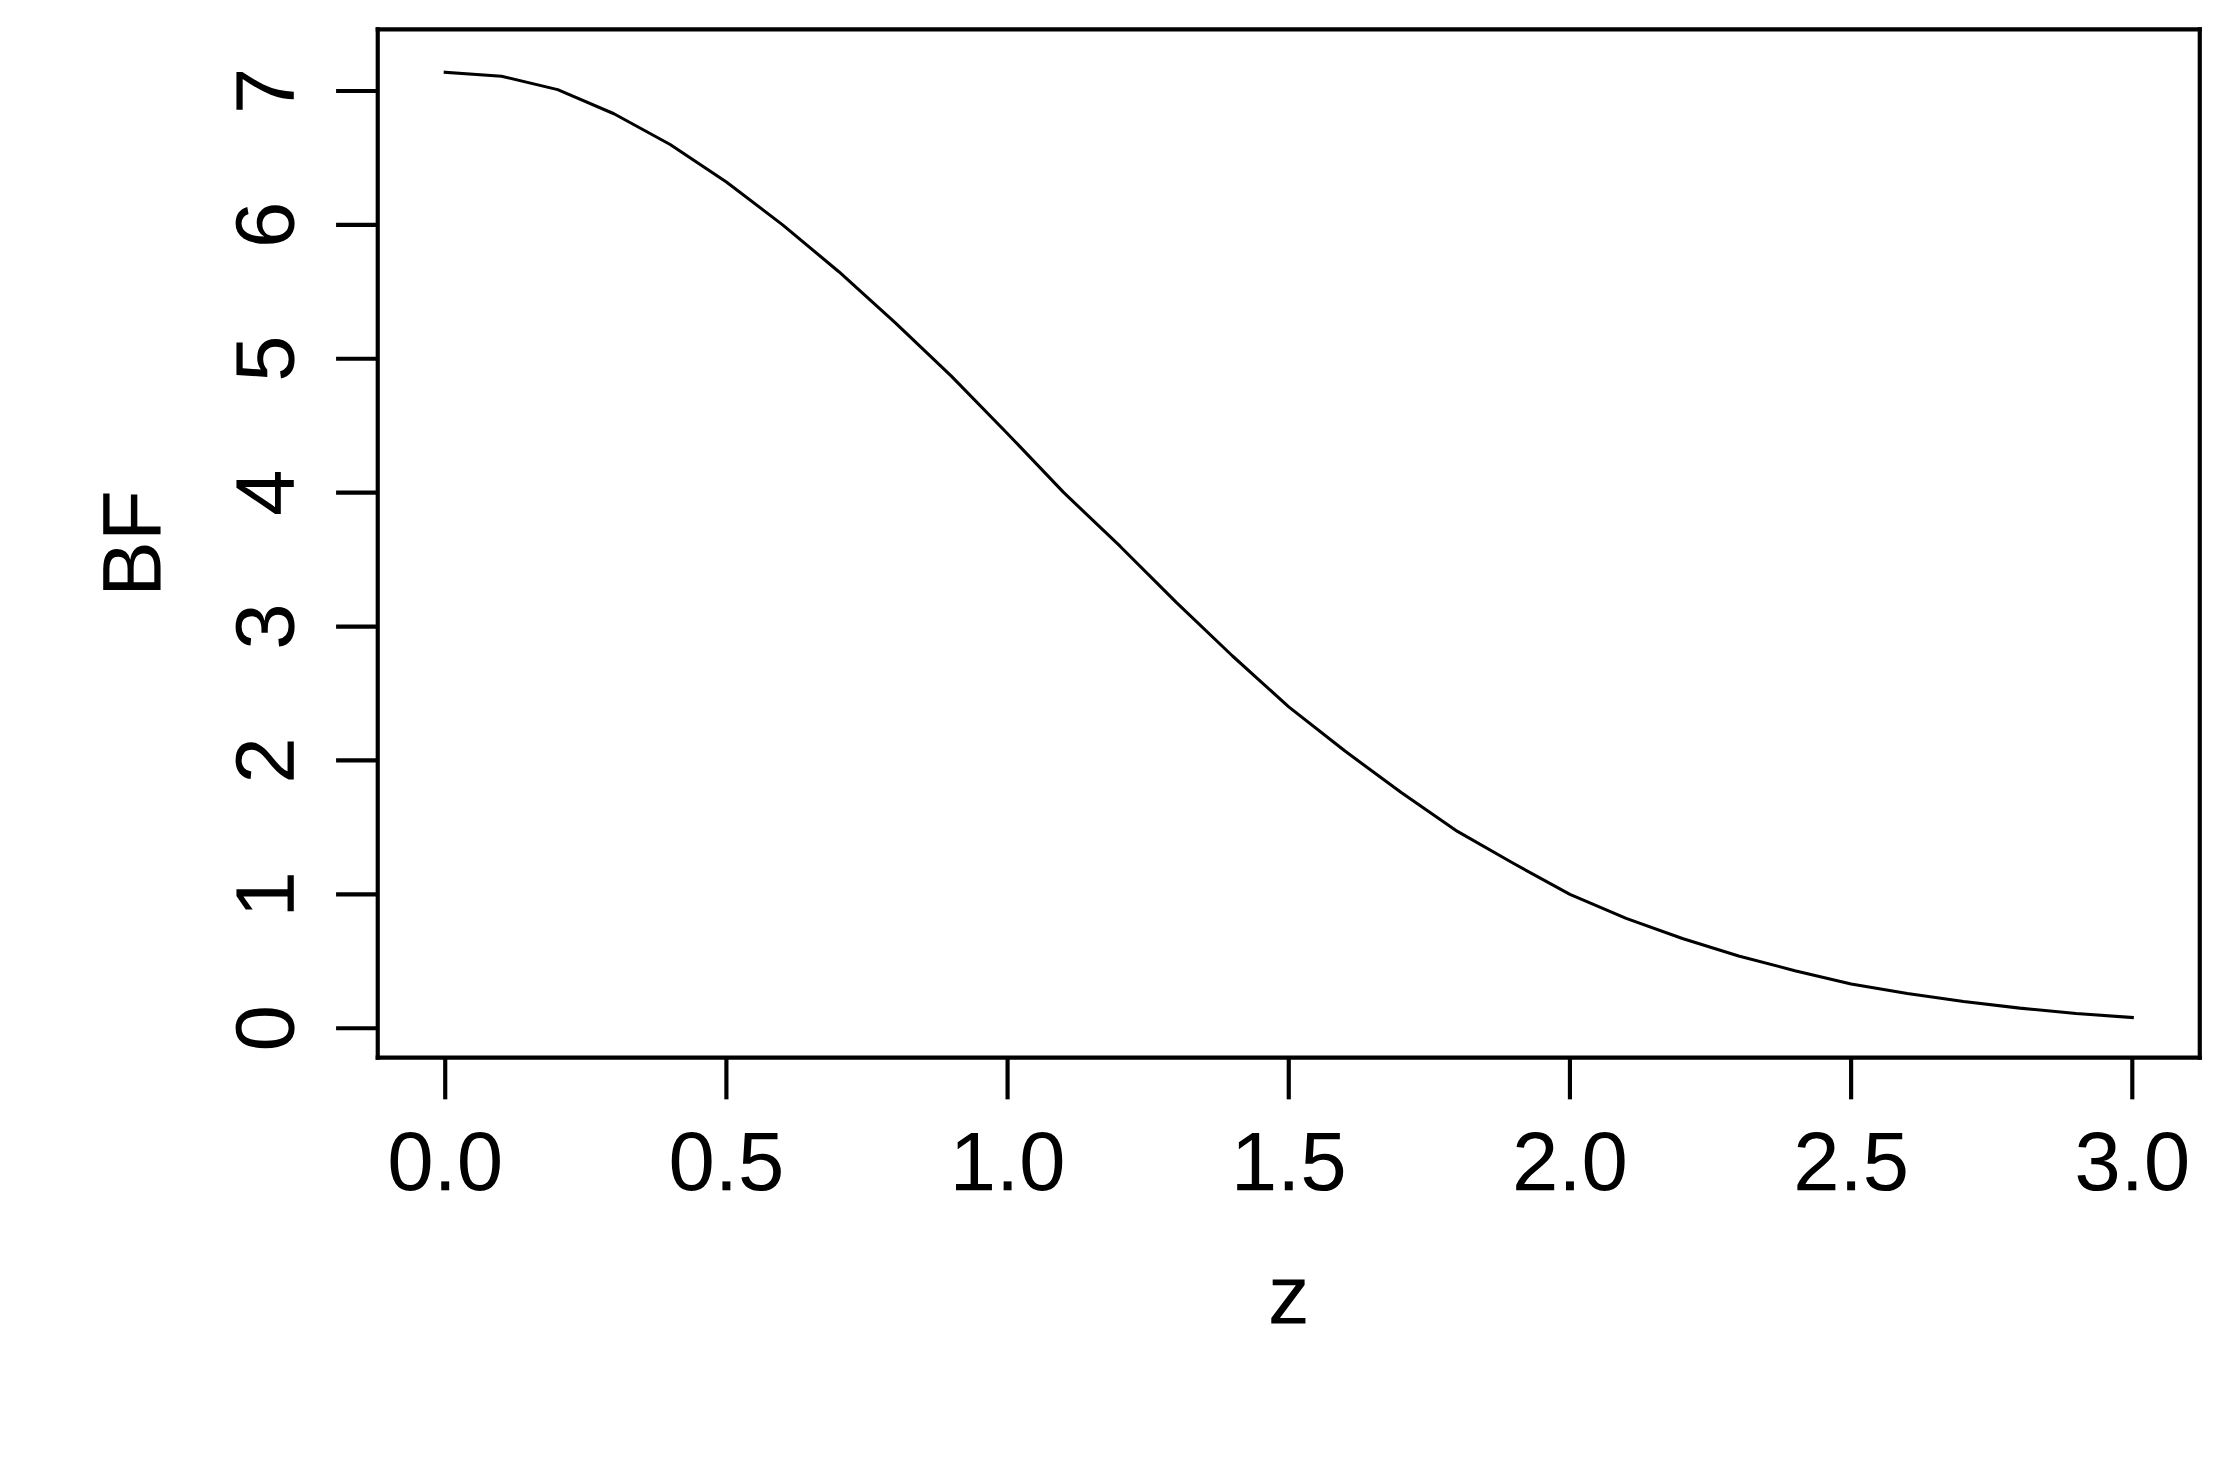 The height and width of the screenshot is (1469, 2222). Describe the element at coordinates (265, 492) in the screenshot. I see `y-tick-label: 4` at that location.